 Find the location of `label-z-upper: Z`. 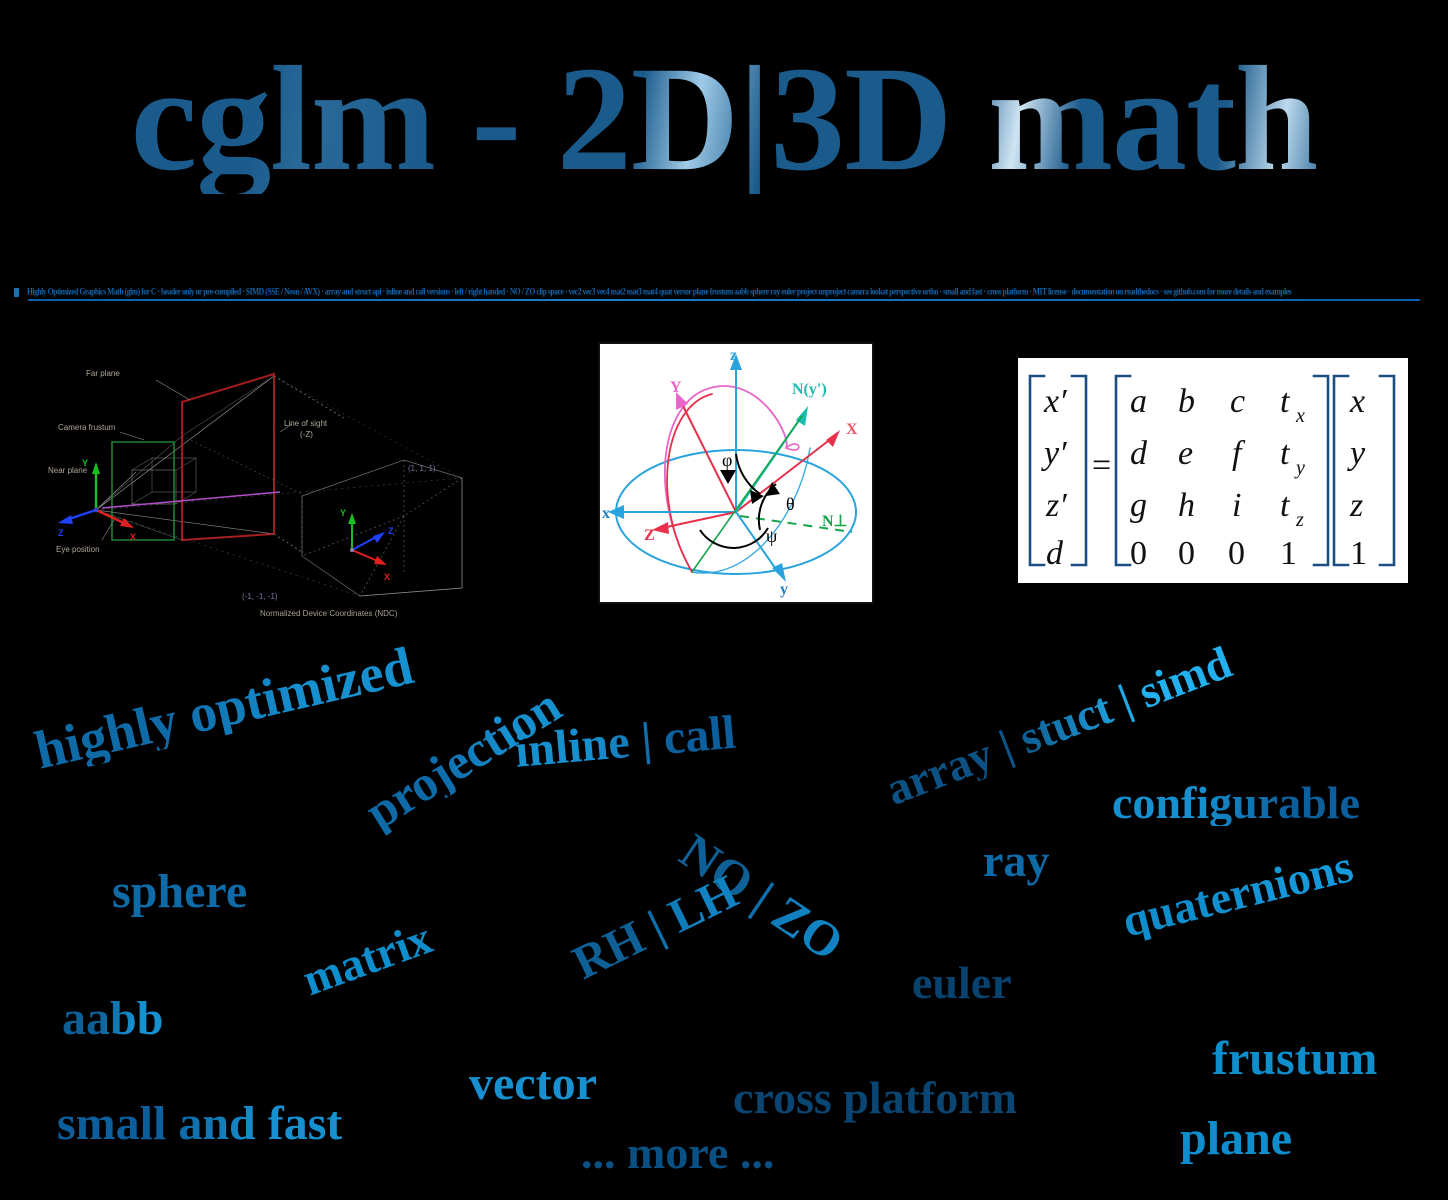

label-z-upper: Z is located at coordinates (649, 535).